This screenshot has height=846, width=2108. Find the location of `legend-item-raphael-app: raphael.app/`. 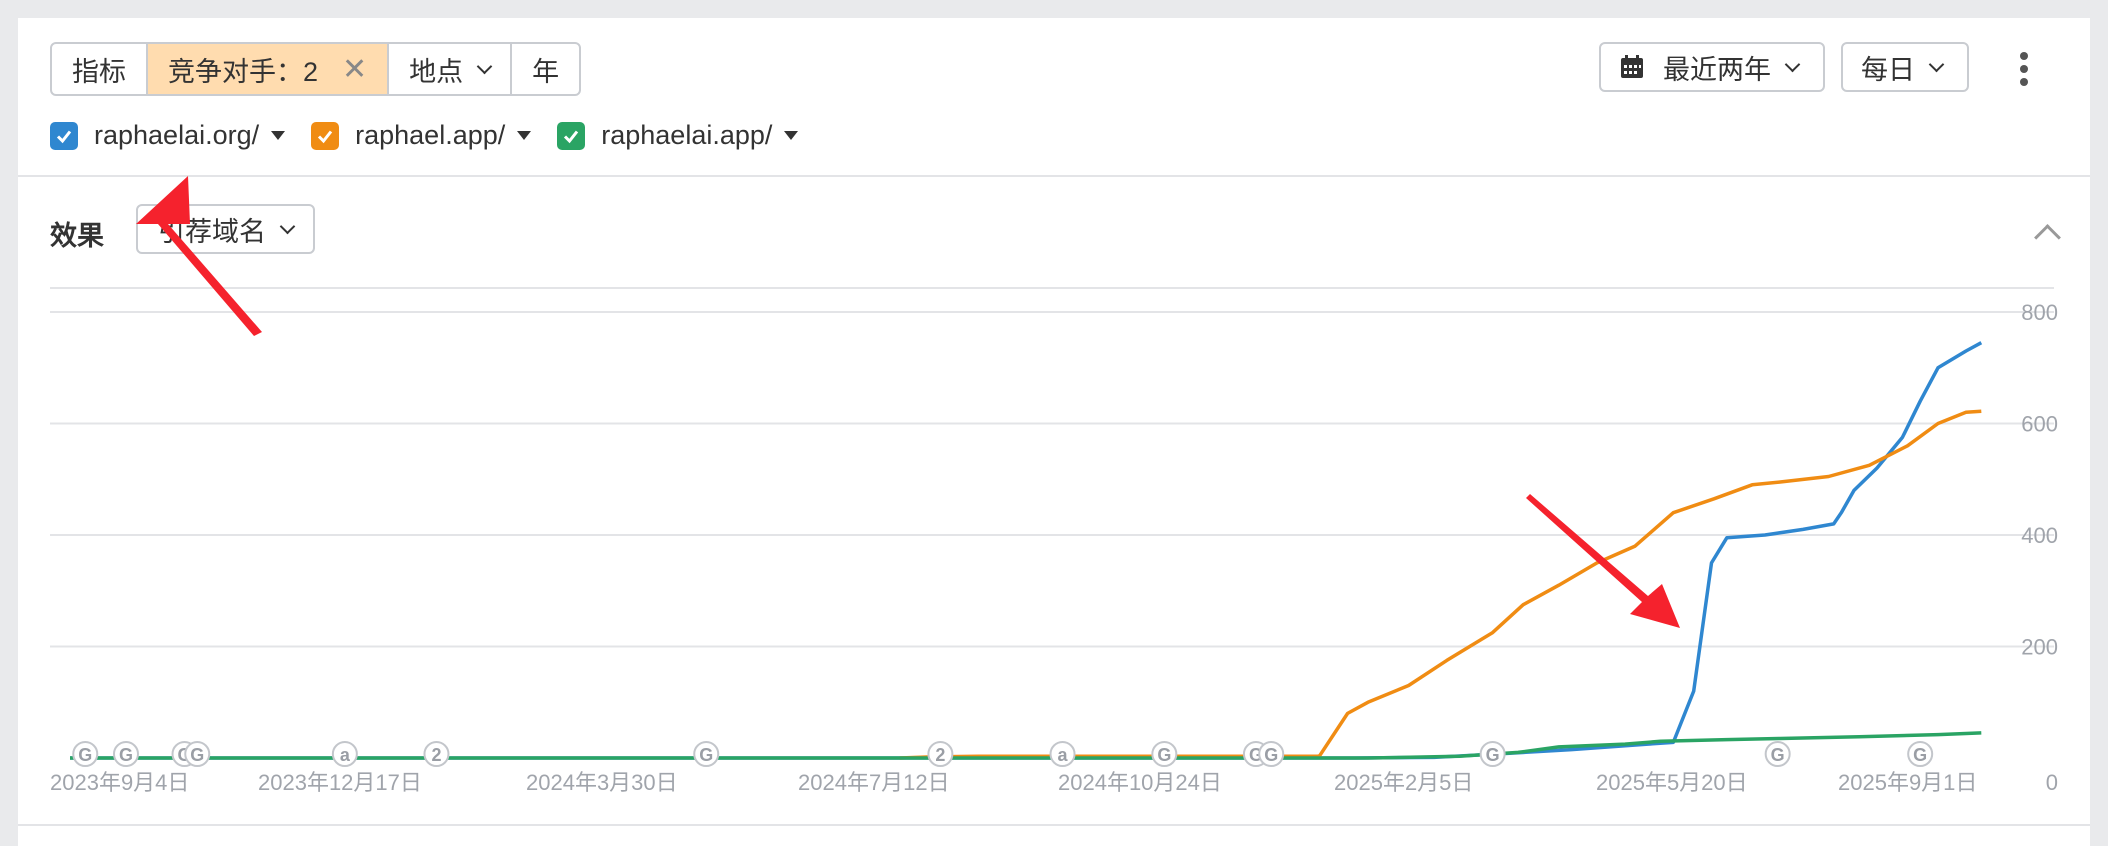

legend-item-raphael-app: raphael.app/ is located at coordinates (421, 135).